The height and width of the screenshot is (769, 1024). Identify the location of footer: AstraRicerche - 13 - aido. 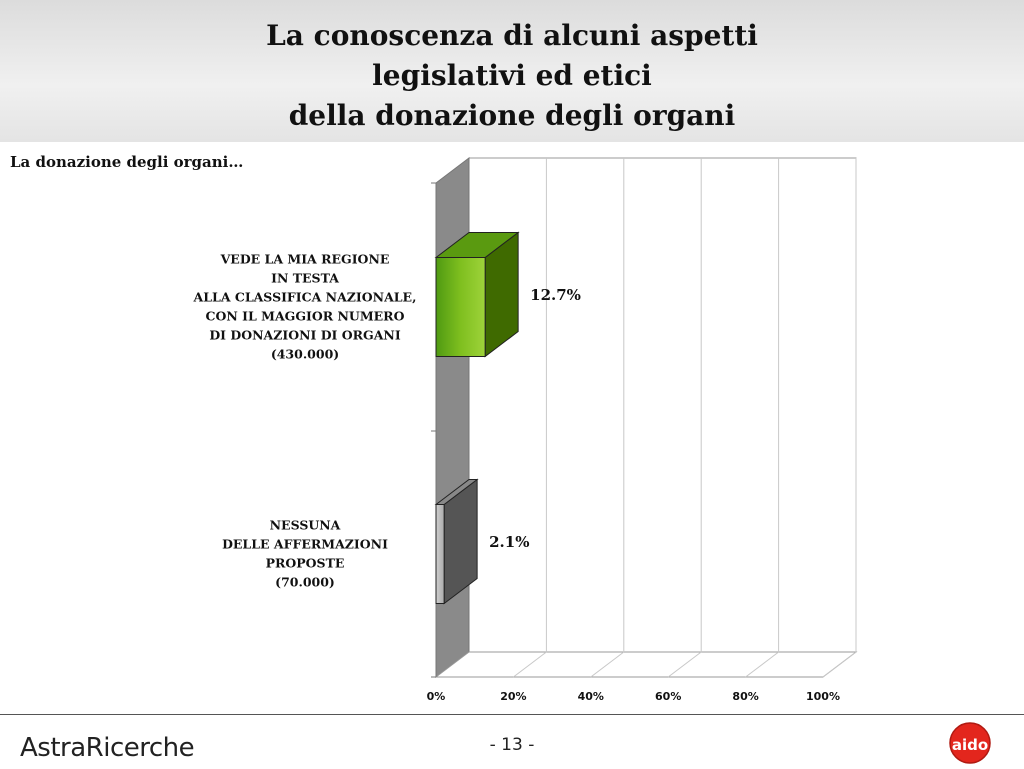
(512, 741).